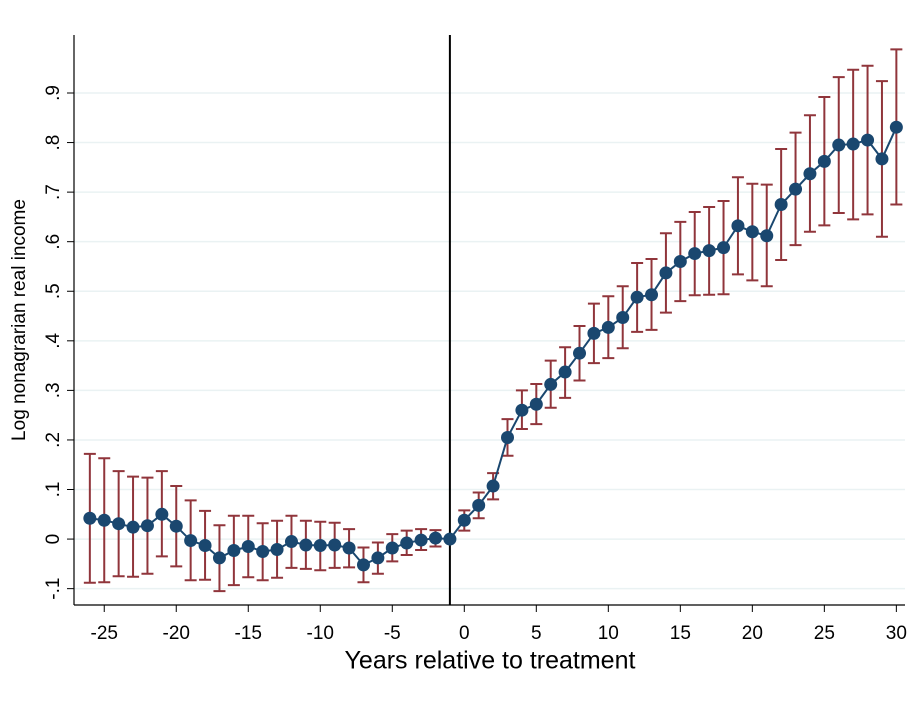 The height and width of the screenshot is (704, 923). Describe the element at coordinates (248, 633) in the screenshot. I see `x-tick-label: -15` at that location.